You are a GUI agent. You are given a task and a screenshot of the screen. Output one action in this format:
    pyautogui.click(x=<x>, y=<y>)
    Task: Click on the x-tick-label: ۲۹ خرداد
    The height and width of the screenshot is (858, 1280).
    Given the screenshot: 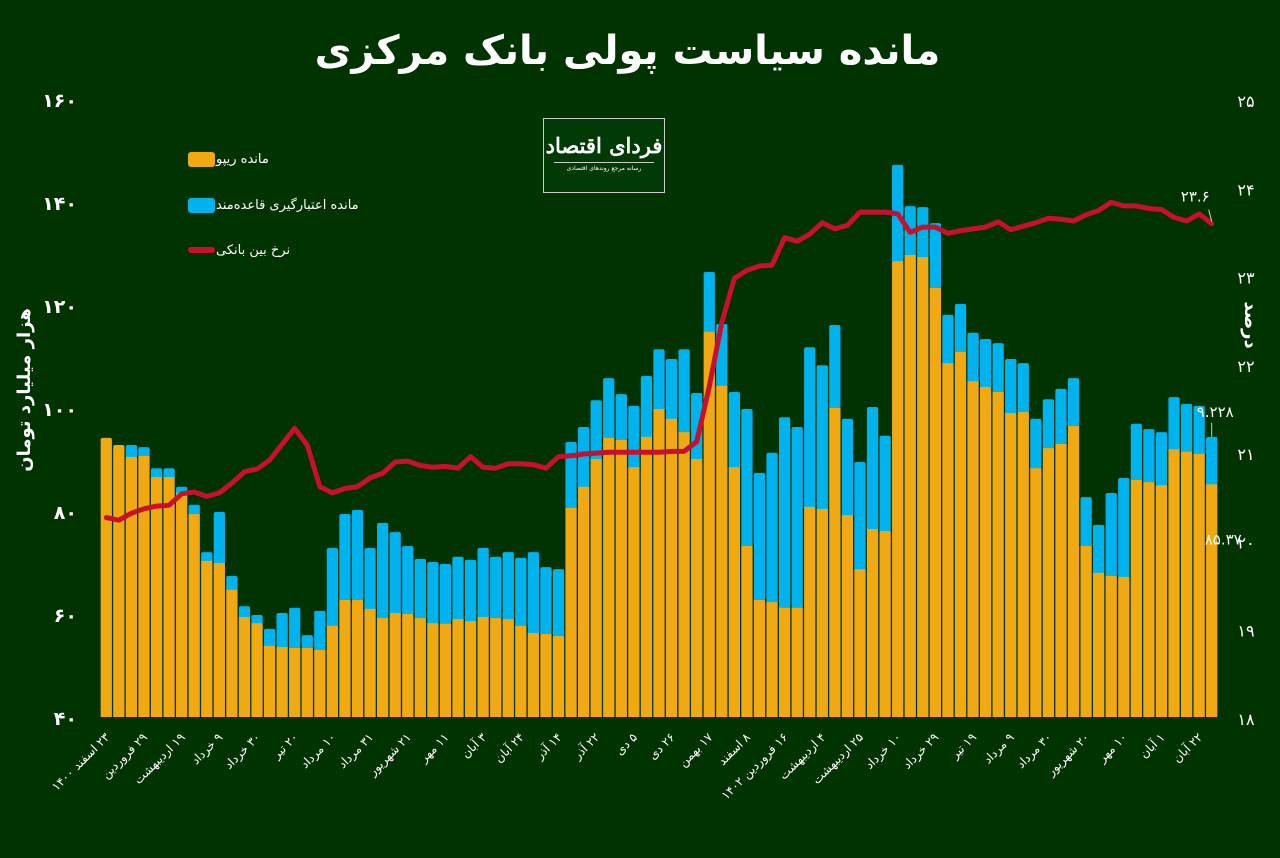 What is the action you would take?
    pyautogui.click(x=921, y=751)
    